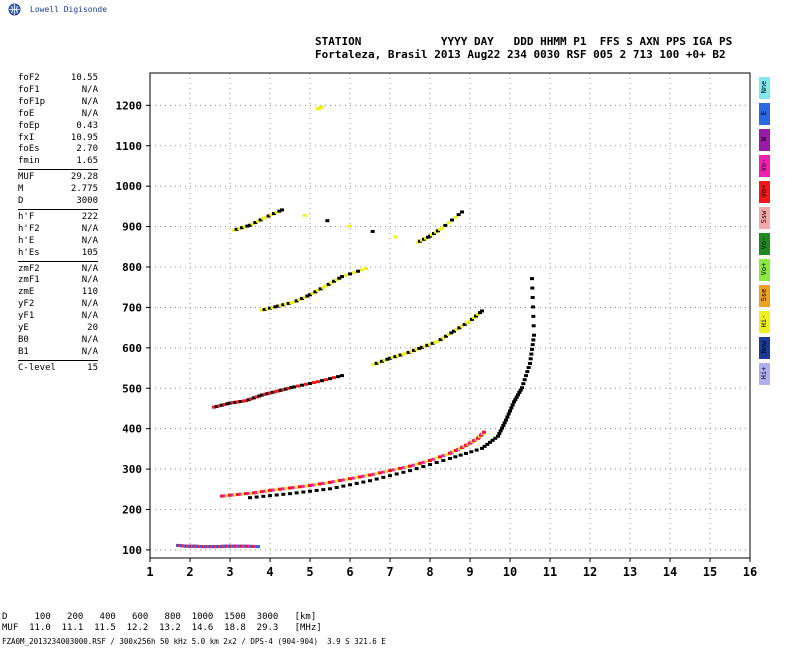 The width and height of the screenshot is (800, 650). What do you see at coordinates (58, 241) in the screenshot?
I see `parameter-row: h'E N/A` at bounding box center [58, 241].